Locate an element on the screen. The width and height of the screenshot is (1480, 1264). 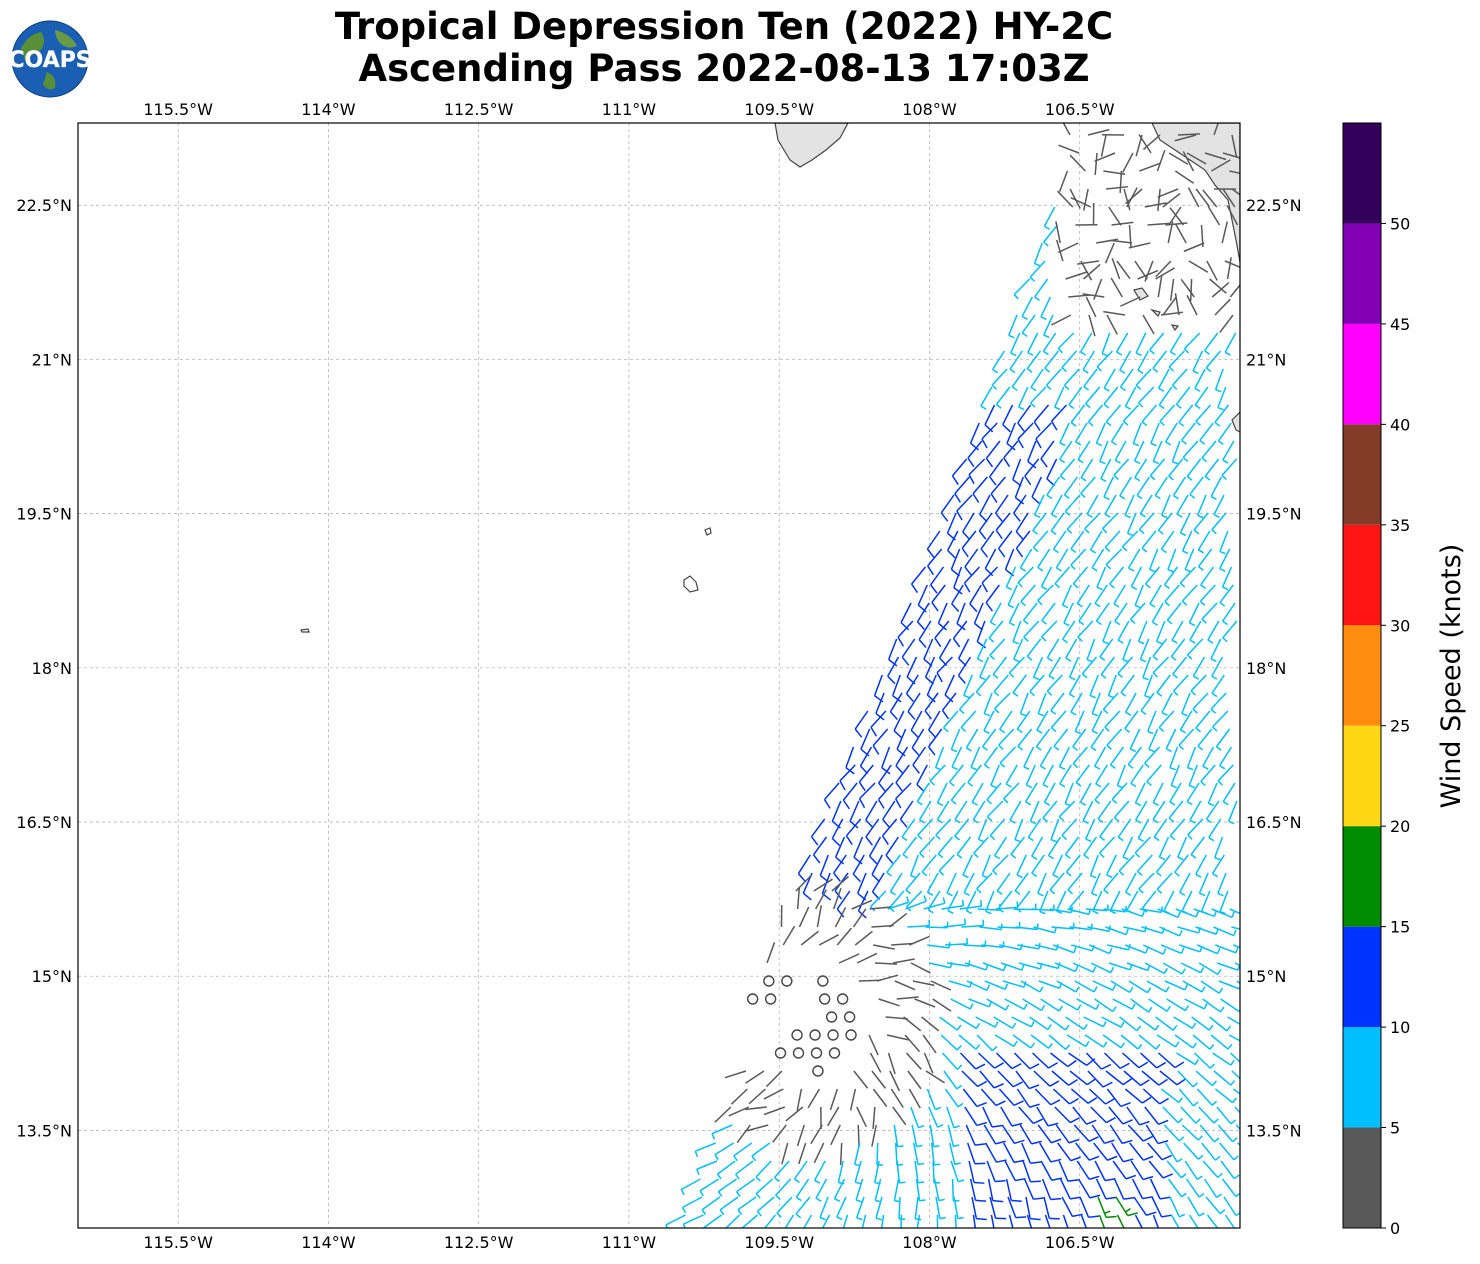
mexico-mainland is located at coordinates (1195, 193).